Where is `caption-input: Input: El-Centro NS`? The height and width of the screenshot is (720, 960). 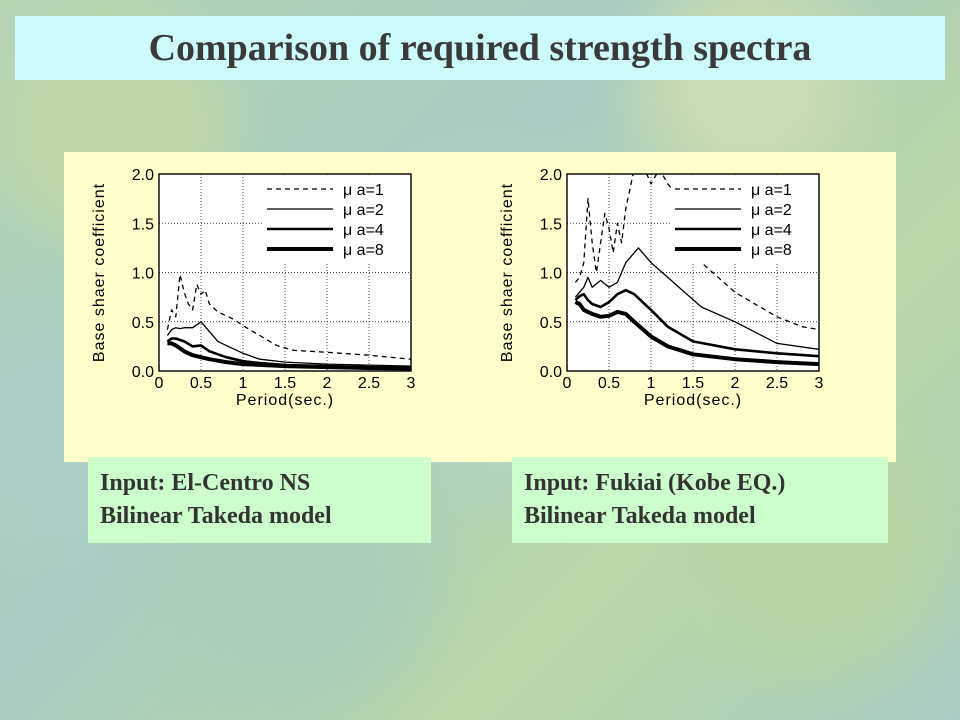 caption-input: Input: El-Centro NS is located at coordinates (205, 483).